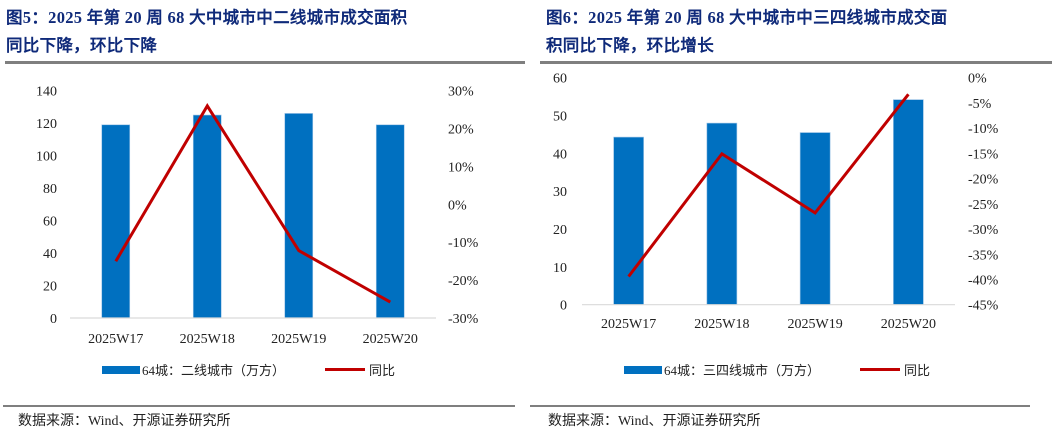 Image resolution: width=1057 pixels, height=436 pixels. What do you see at coordinates (560, 268) in the screenshot?
I see `y-left-tick-label: 10` at bounding box center [560, 268].